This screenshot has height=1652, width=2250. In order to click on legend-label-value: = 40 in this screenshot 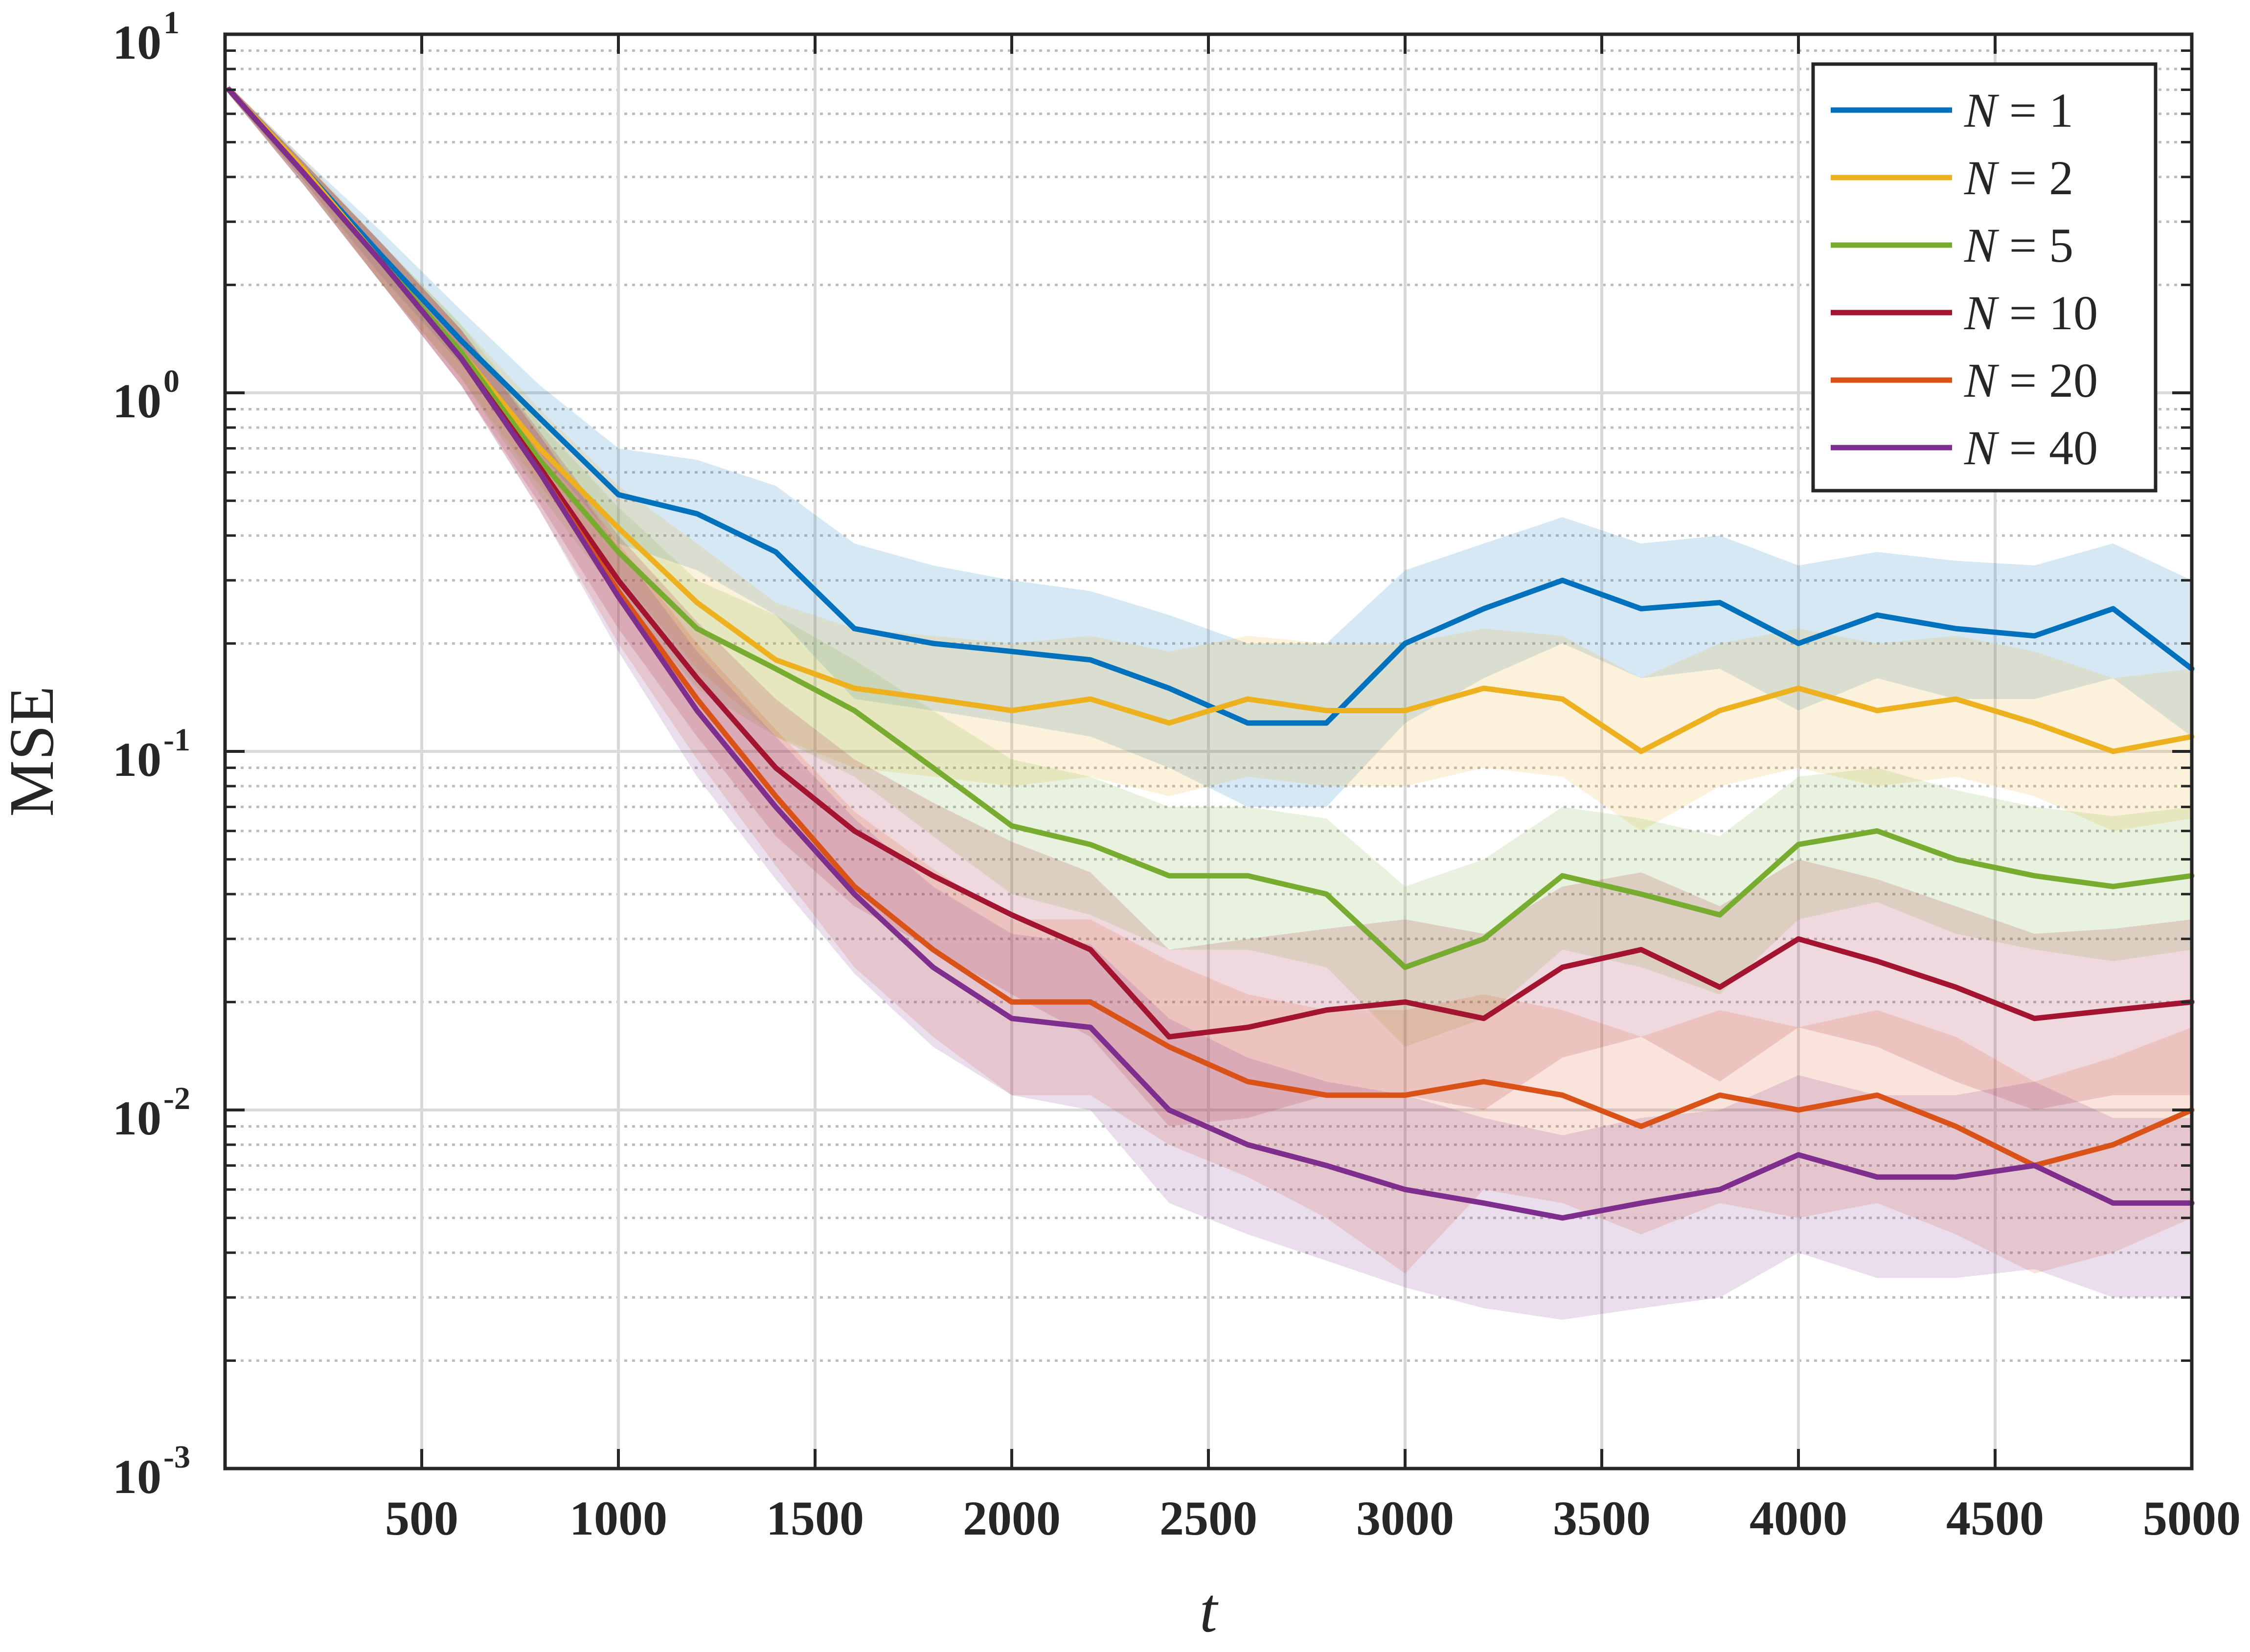, I will do `click(2047, 448)`.